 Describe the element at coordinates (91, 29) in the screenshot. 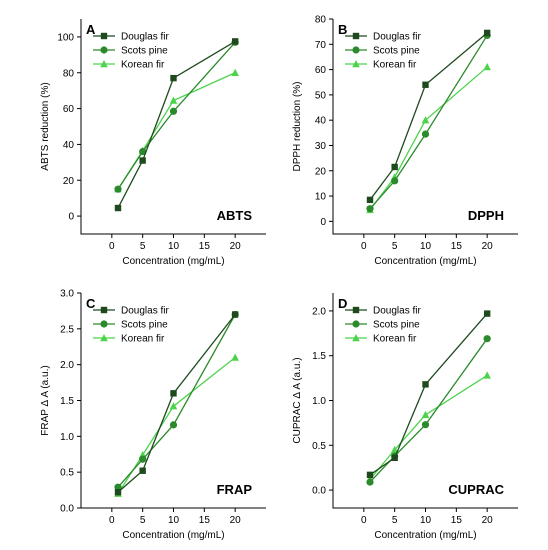

I see `panel-letter: A` at that location.